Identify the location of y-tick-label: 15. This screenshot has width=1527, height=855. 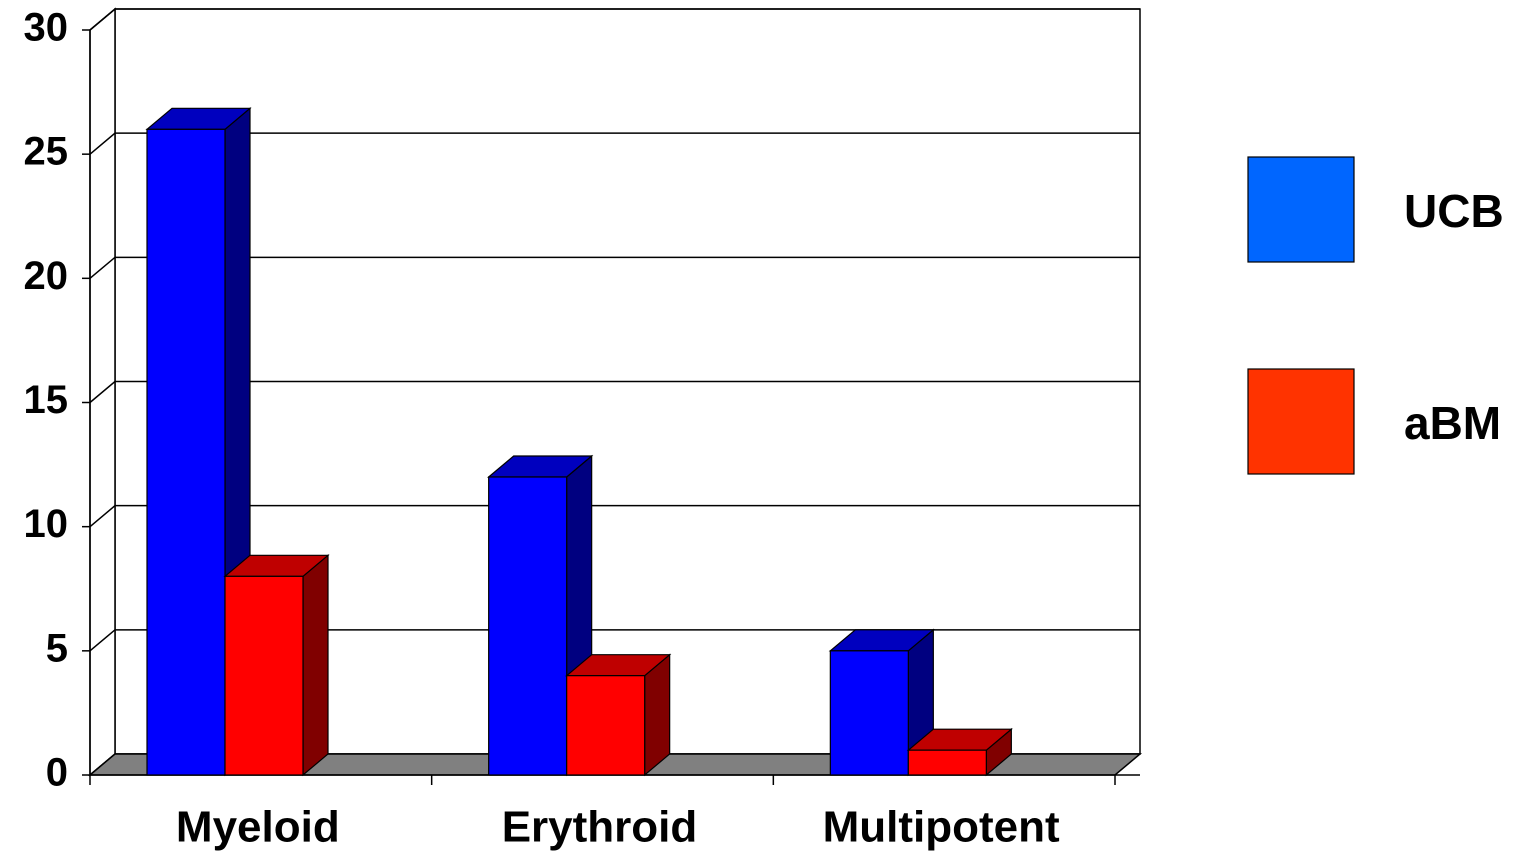
(46, 400).